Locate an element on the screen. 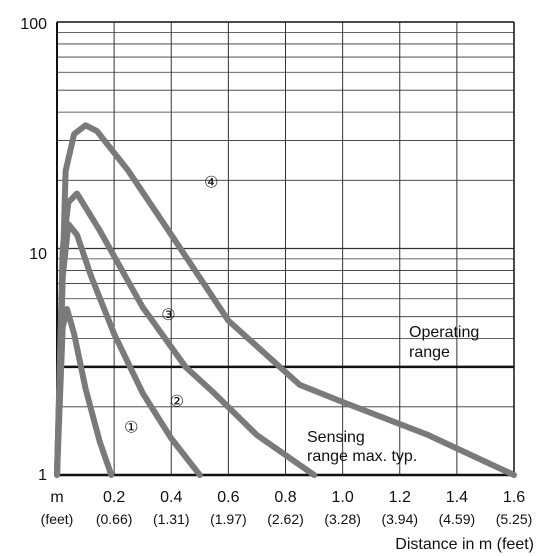  x-tick-label: 0.2 is located at coordinates (114, 497).